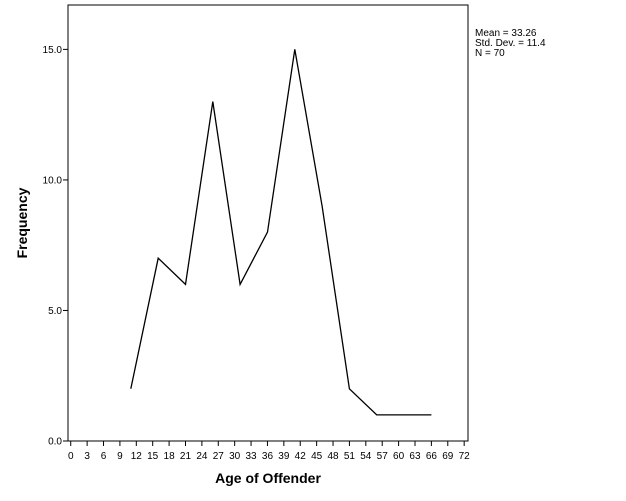 Image resolution: width=626 pixels, height=501 pixels. Describe the element at coordinates (317, 456) in the screenshot. I see `x-tick-label-15: 45` at that location.